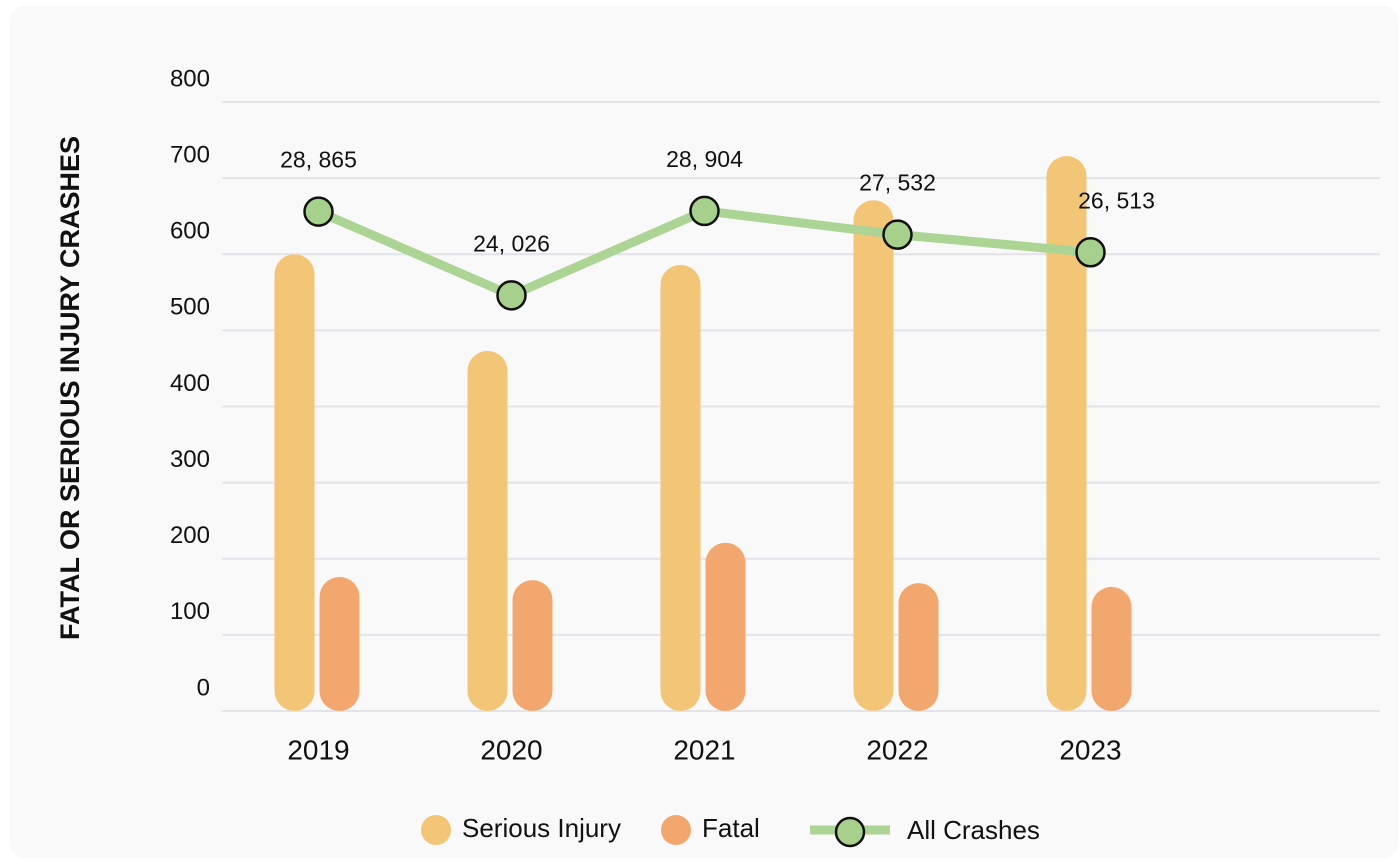 The height and width of the screenshot is (863, 1400). I want to click on data-label: 26, 513, so click(1116, 200).